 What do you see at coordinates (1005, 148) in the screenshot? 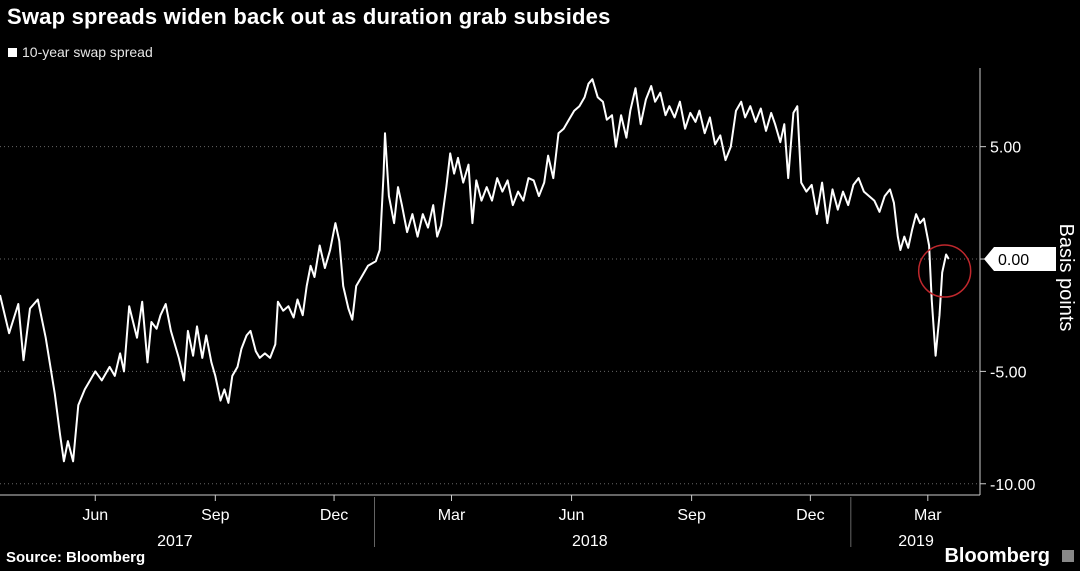
I see `y-tick-label: 5.00` at bounding box center [1005, 148].